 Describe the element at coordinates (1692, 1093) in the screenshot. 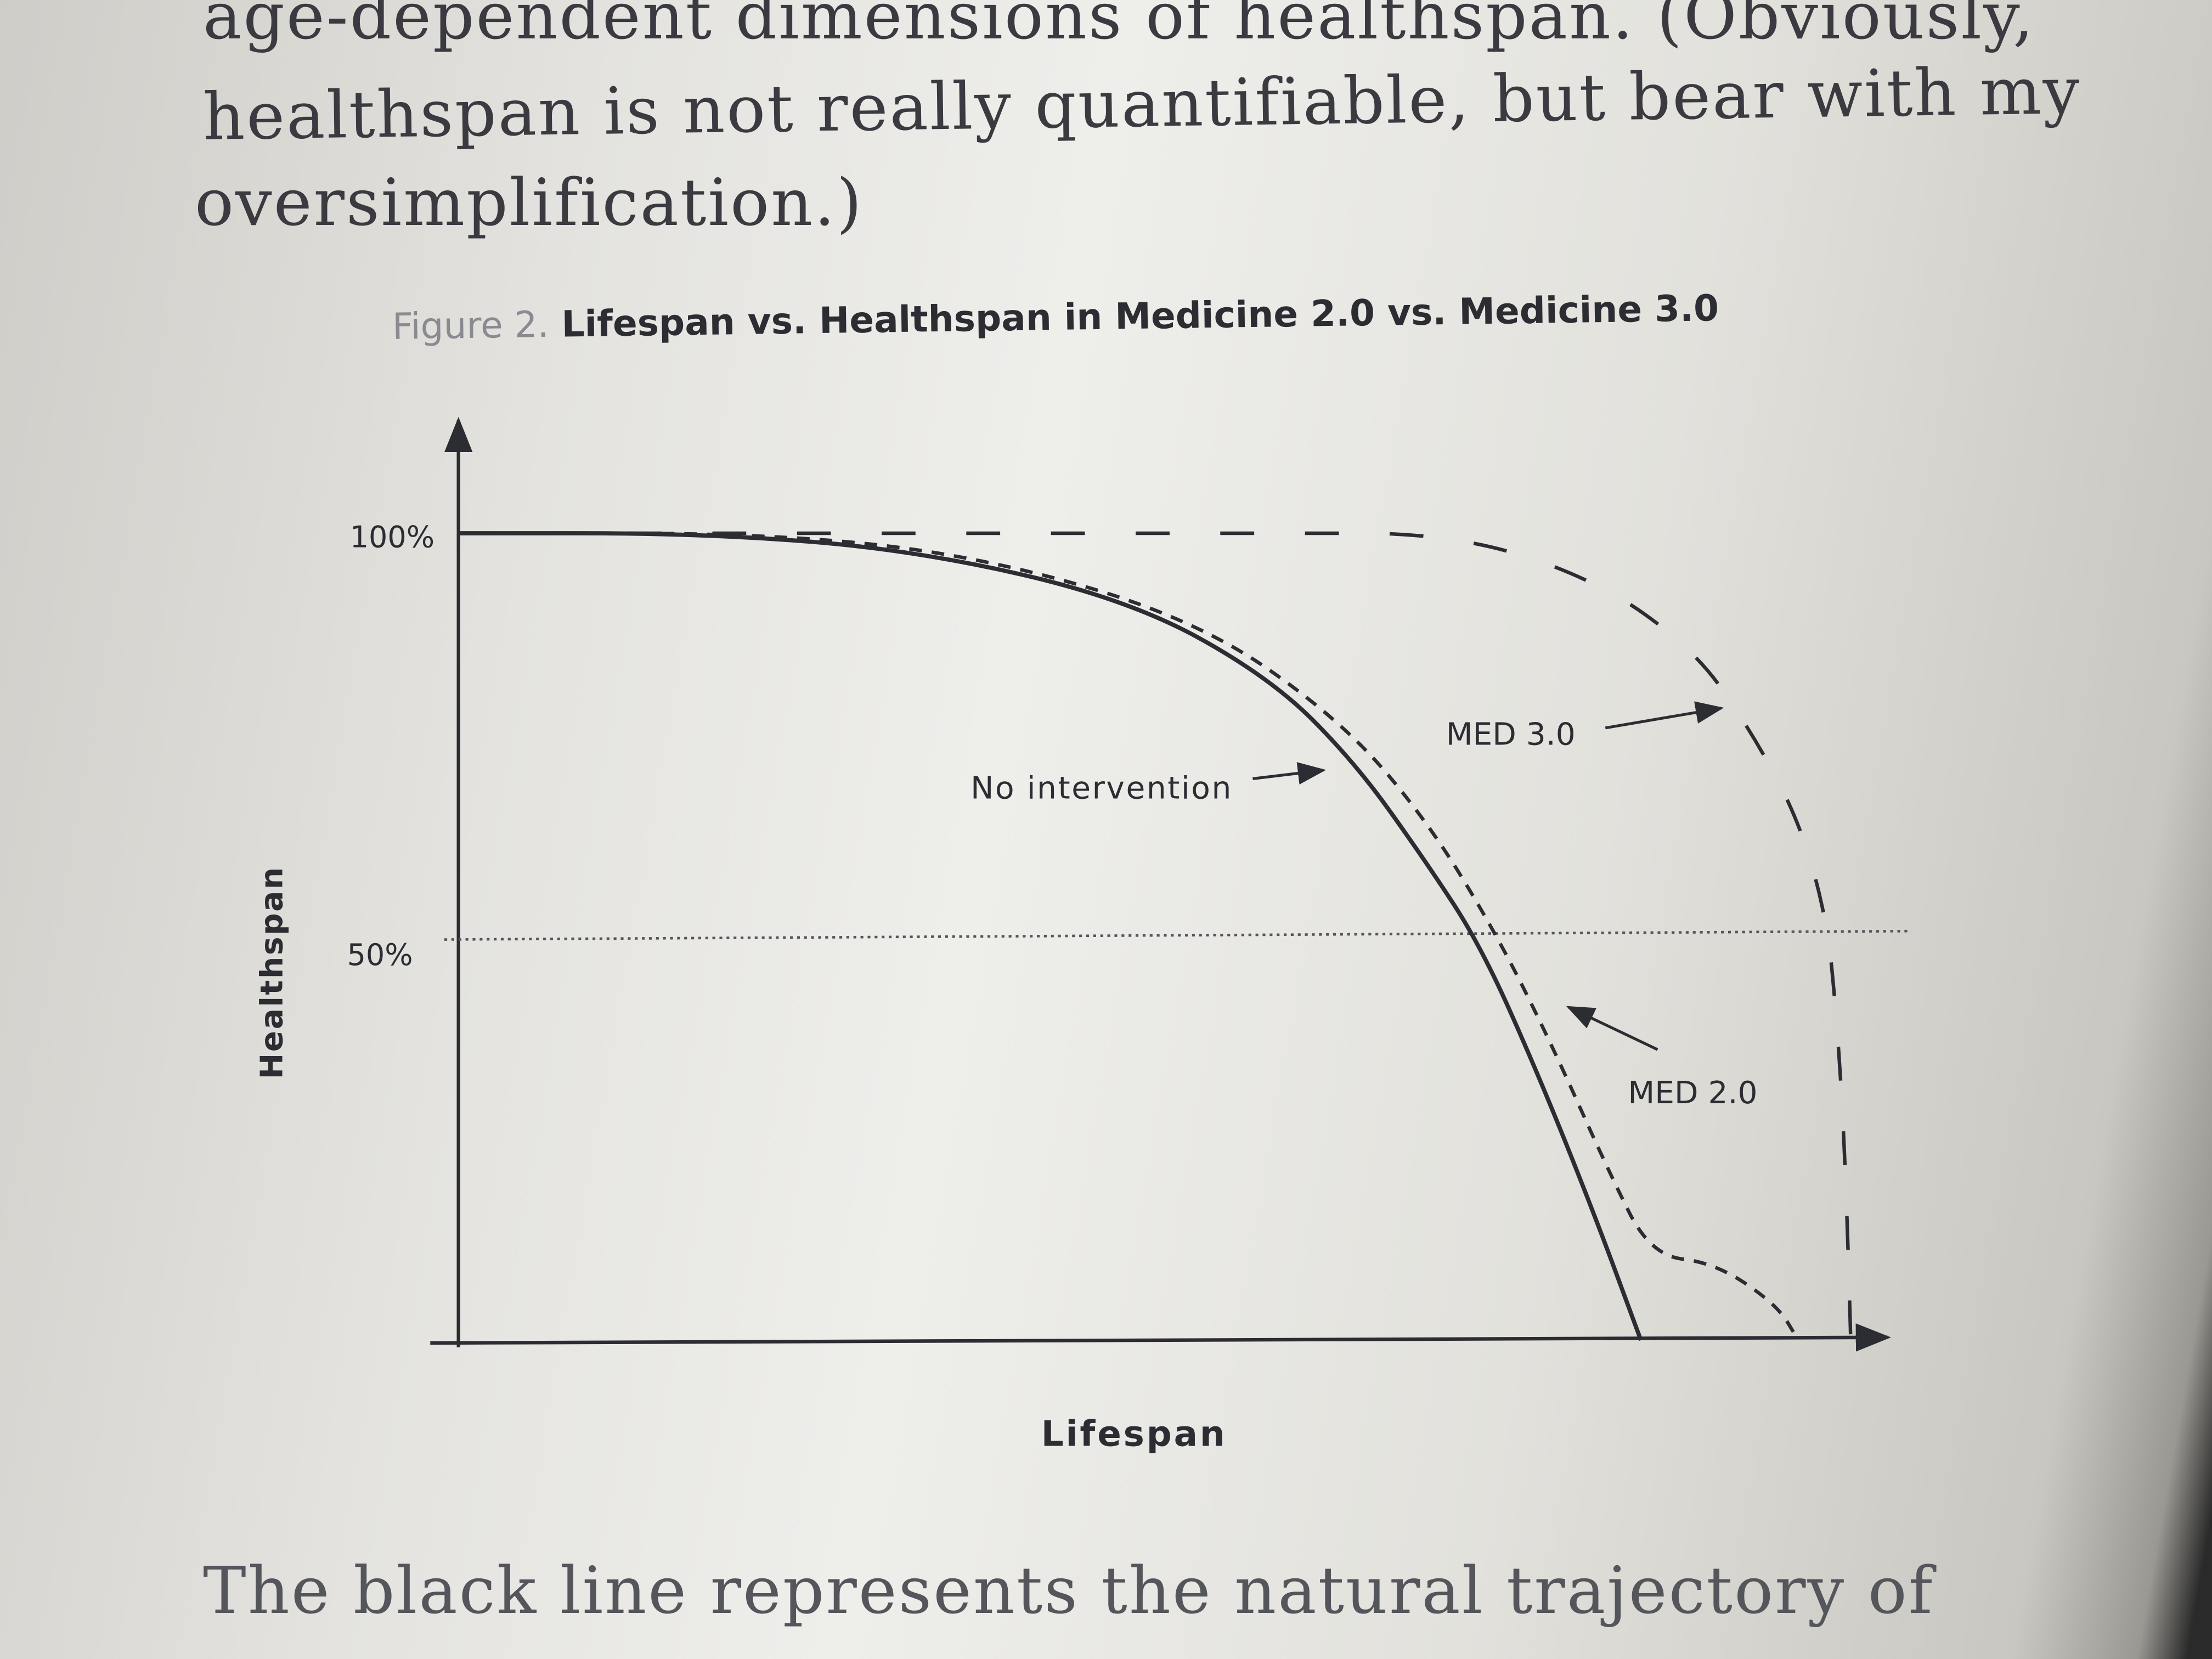

I see `series-label-med2: MED 2.0` at that location.